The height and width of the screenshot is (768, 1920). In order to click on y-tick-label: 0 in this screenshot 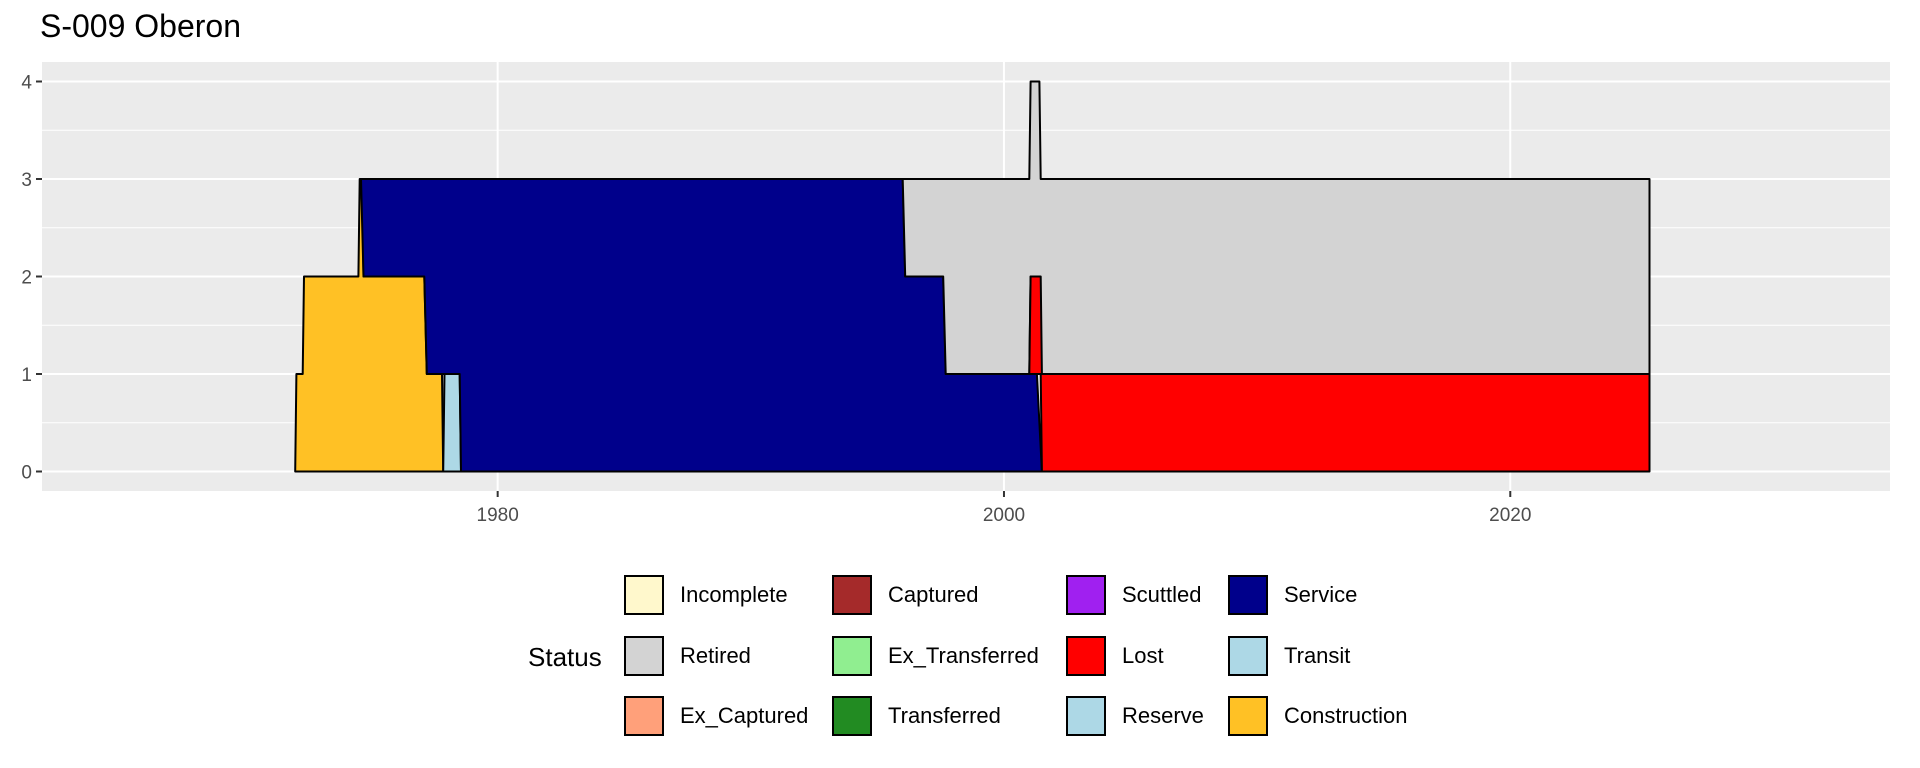, I will do `click(26, 473)`.